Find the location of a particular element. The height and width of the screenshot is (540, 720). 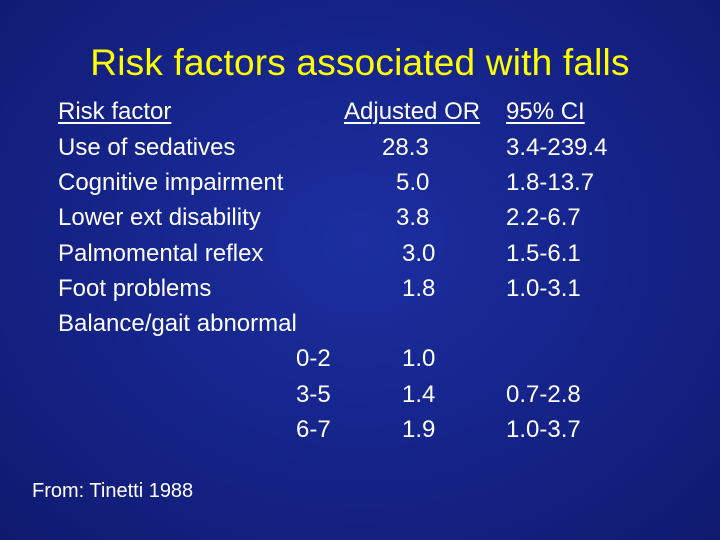

ci-cell: 1.0-3.1 is located at coordinates (543, 288).